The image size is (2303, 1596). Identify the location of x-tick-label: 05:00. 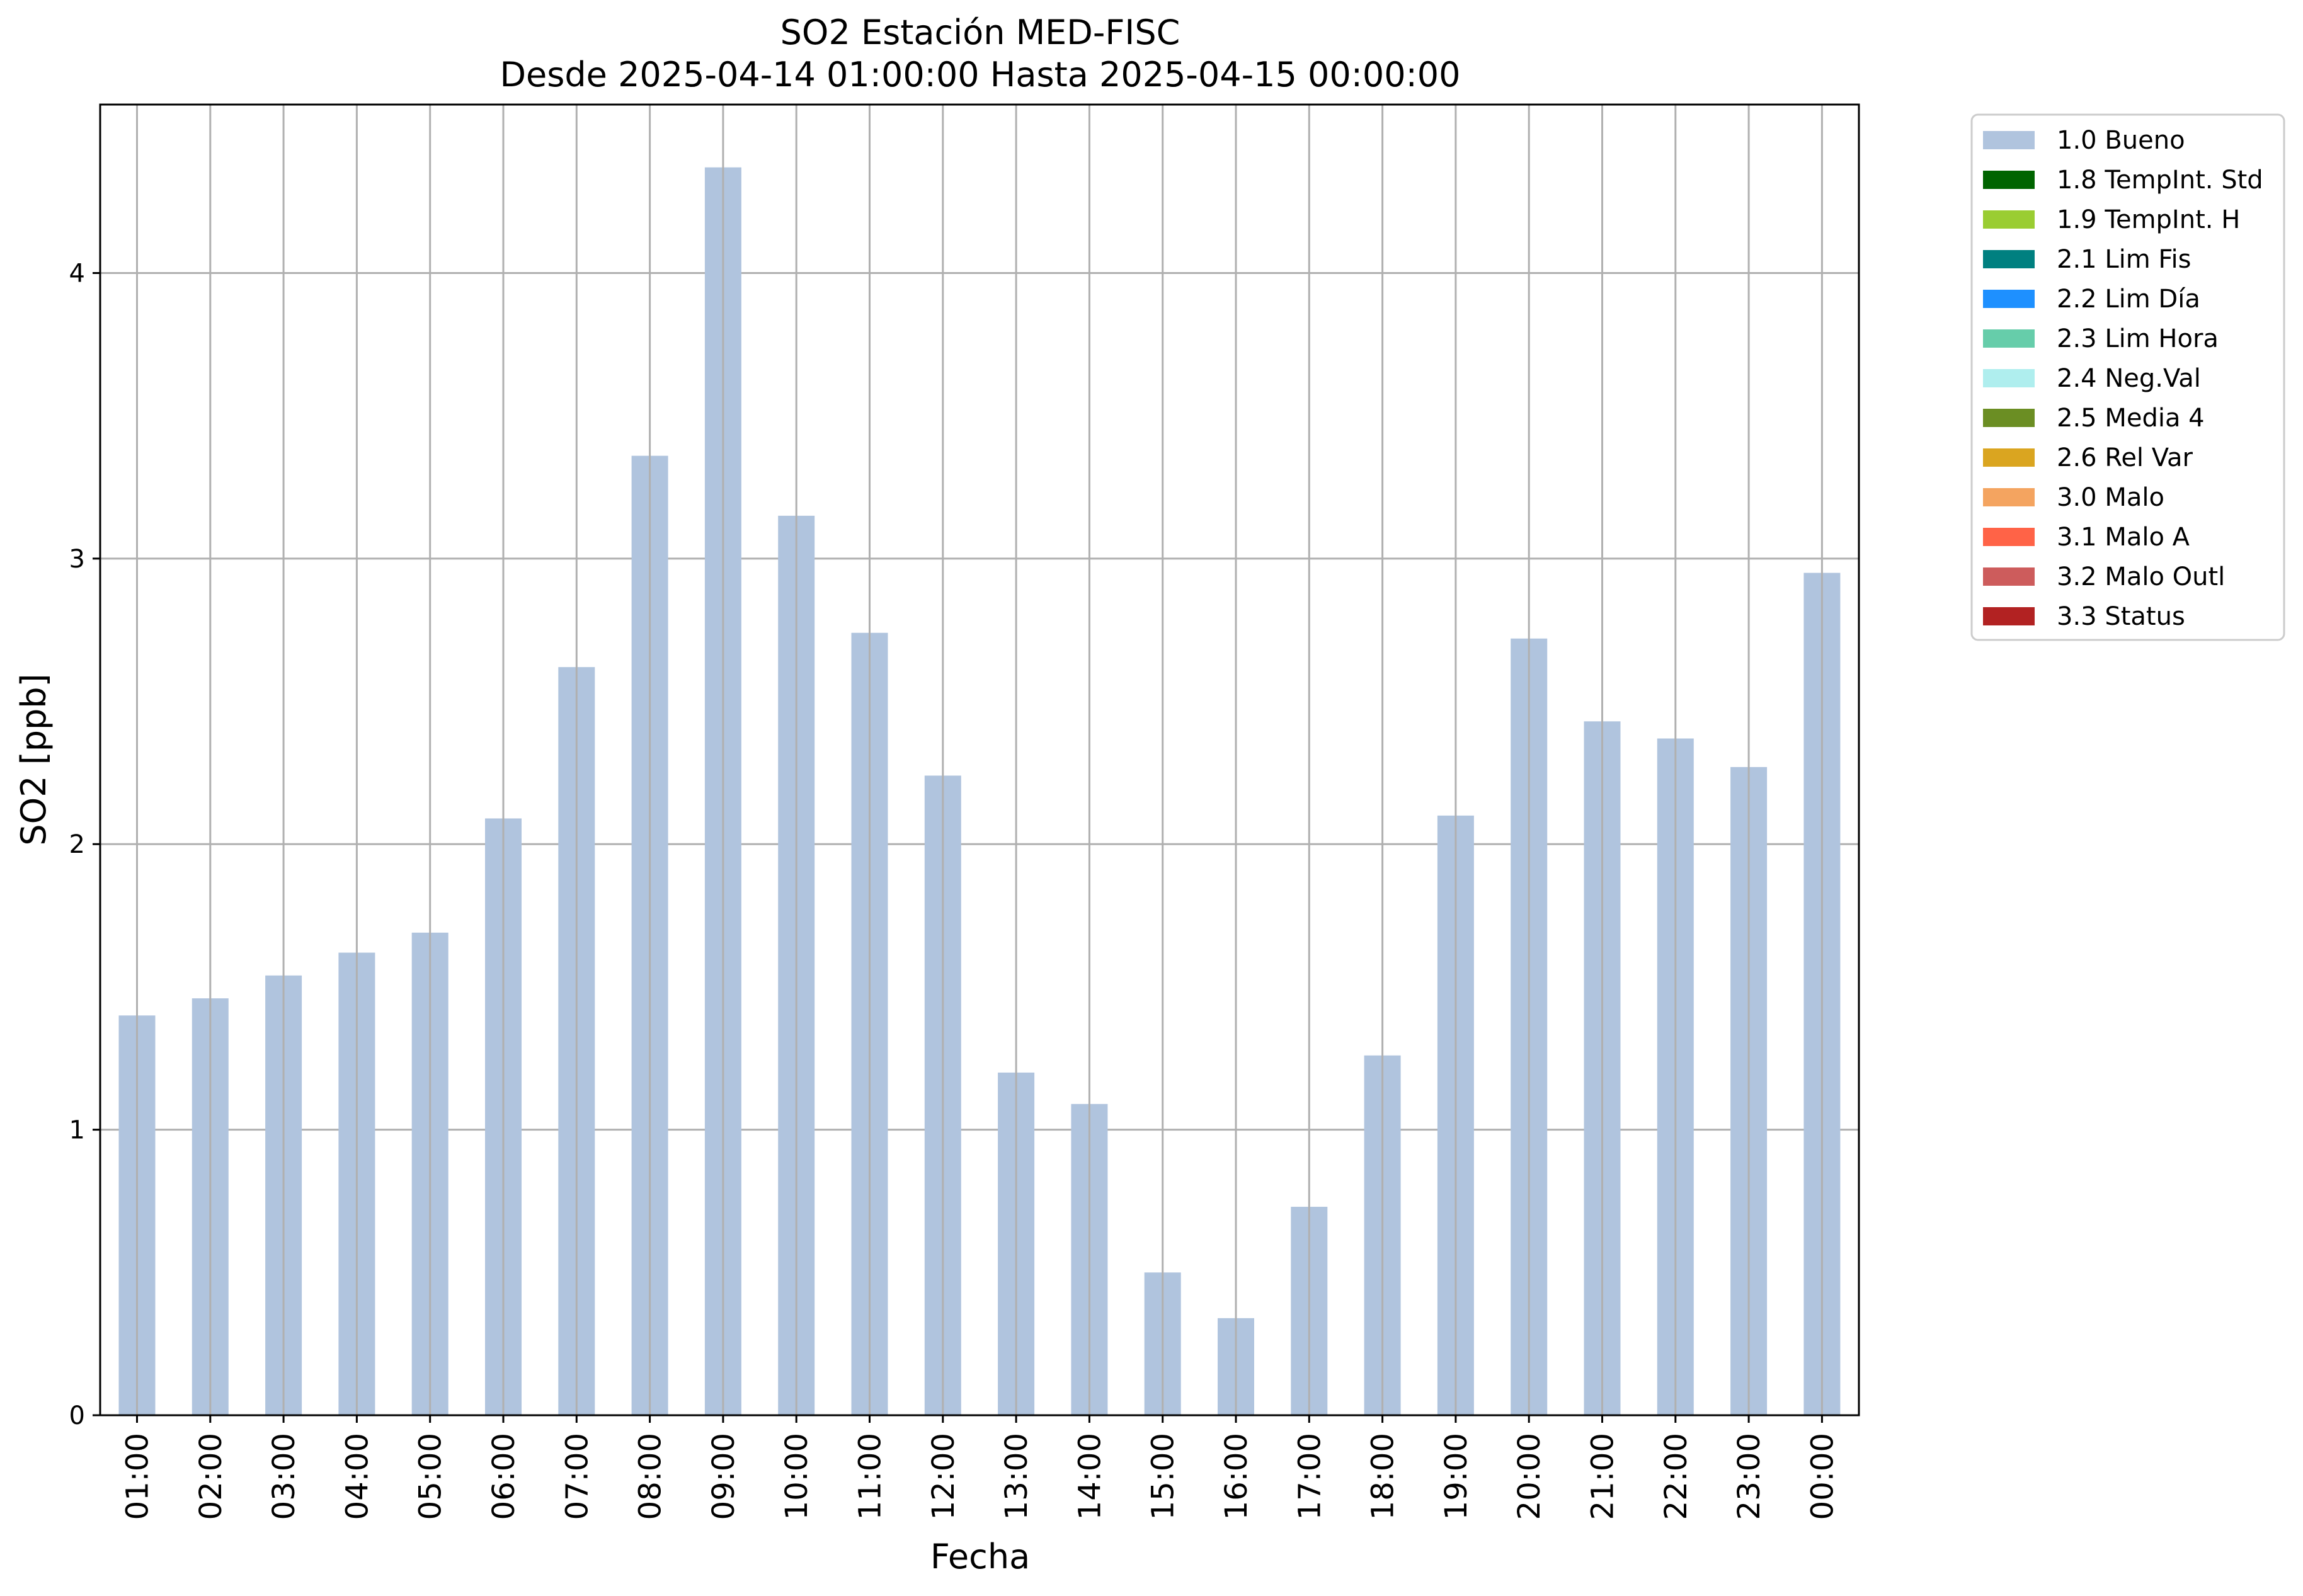
(431, 1476).